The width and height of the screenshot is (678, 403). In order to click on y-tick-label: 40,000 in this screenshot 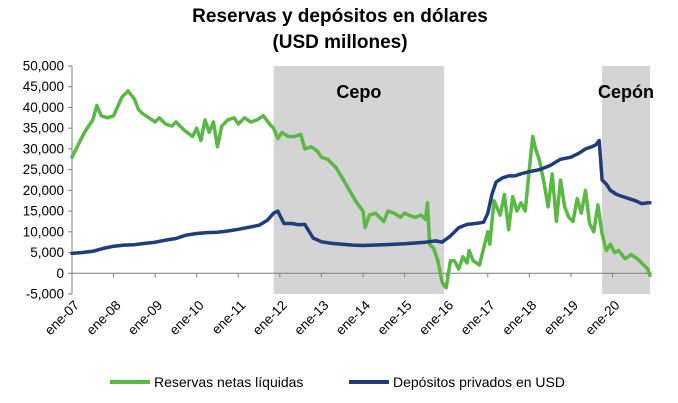, I will do `click(43, 107)`.